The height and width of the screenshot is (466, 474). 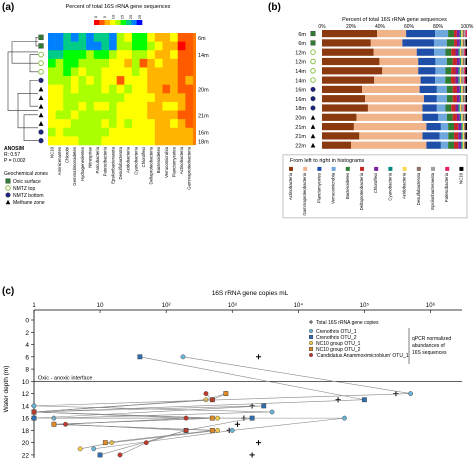 I want to click on bar-legend-label: Epsilonbacteraeota, so click(x=432, y=190).